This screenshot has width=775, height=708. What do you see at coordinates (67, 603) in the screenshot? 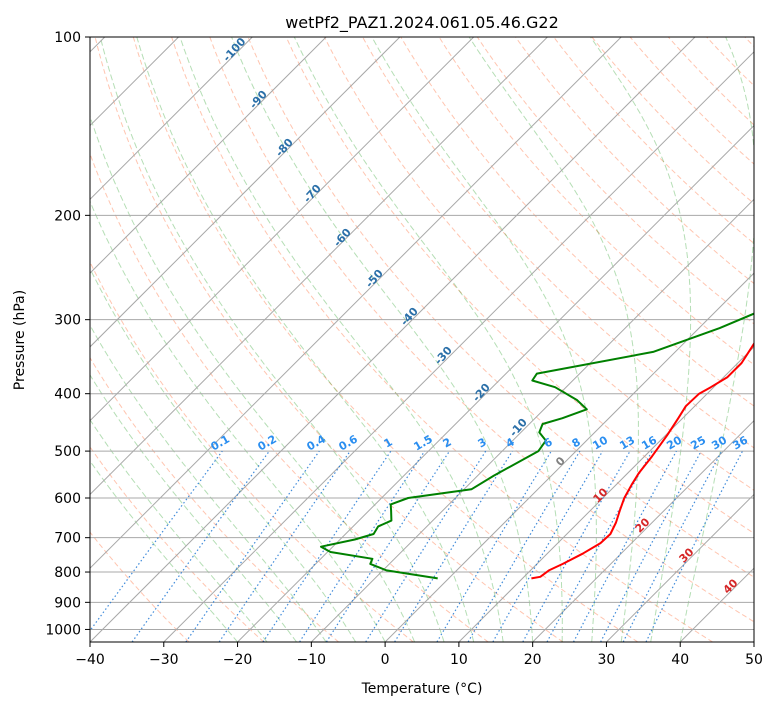
I see `y-tick-label: 900` at bounding box center [67, 603].